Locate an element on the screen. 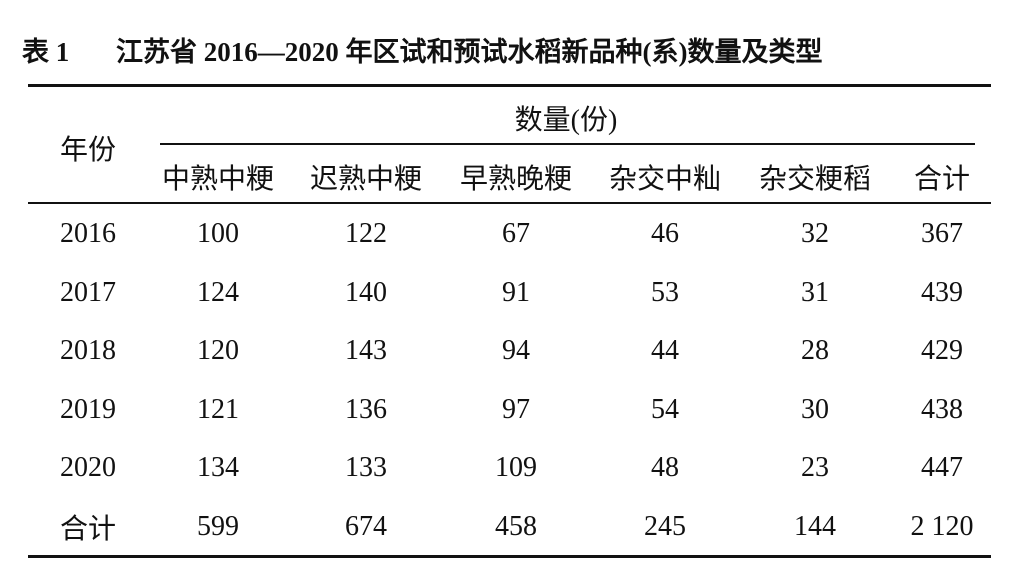 Image resolution: width=1030 pixels, height=581 pixels. column-header: 杂交粳稻 is located at coordinates (815, 179).